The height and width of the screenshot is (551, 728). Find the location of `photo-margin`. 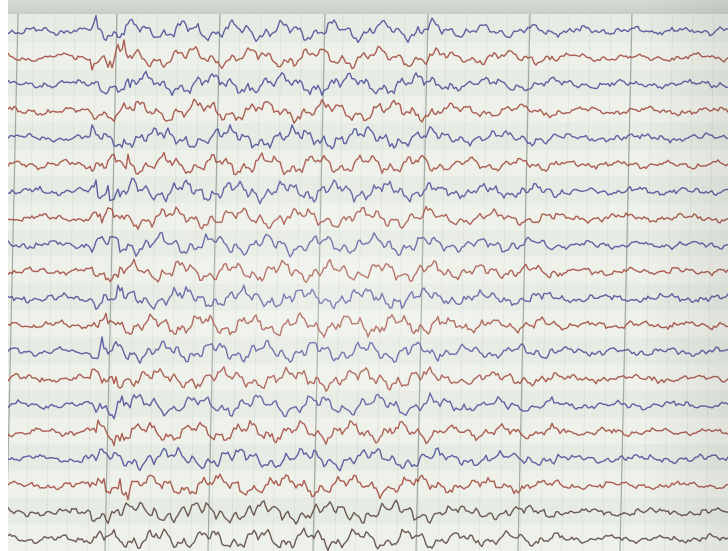

photo-margin is located at coordinates (4, 275).